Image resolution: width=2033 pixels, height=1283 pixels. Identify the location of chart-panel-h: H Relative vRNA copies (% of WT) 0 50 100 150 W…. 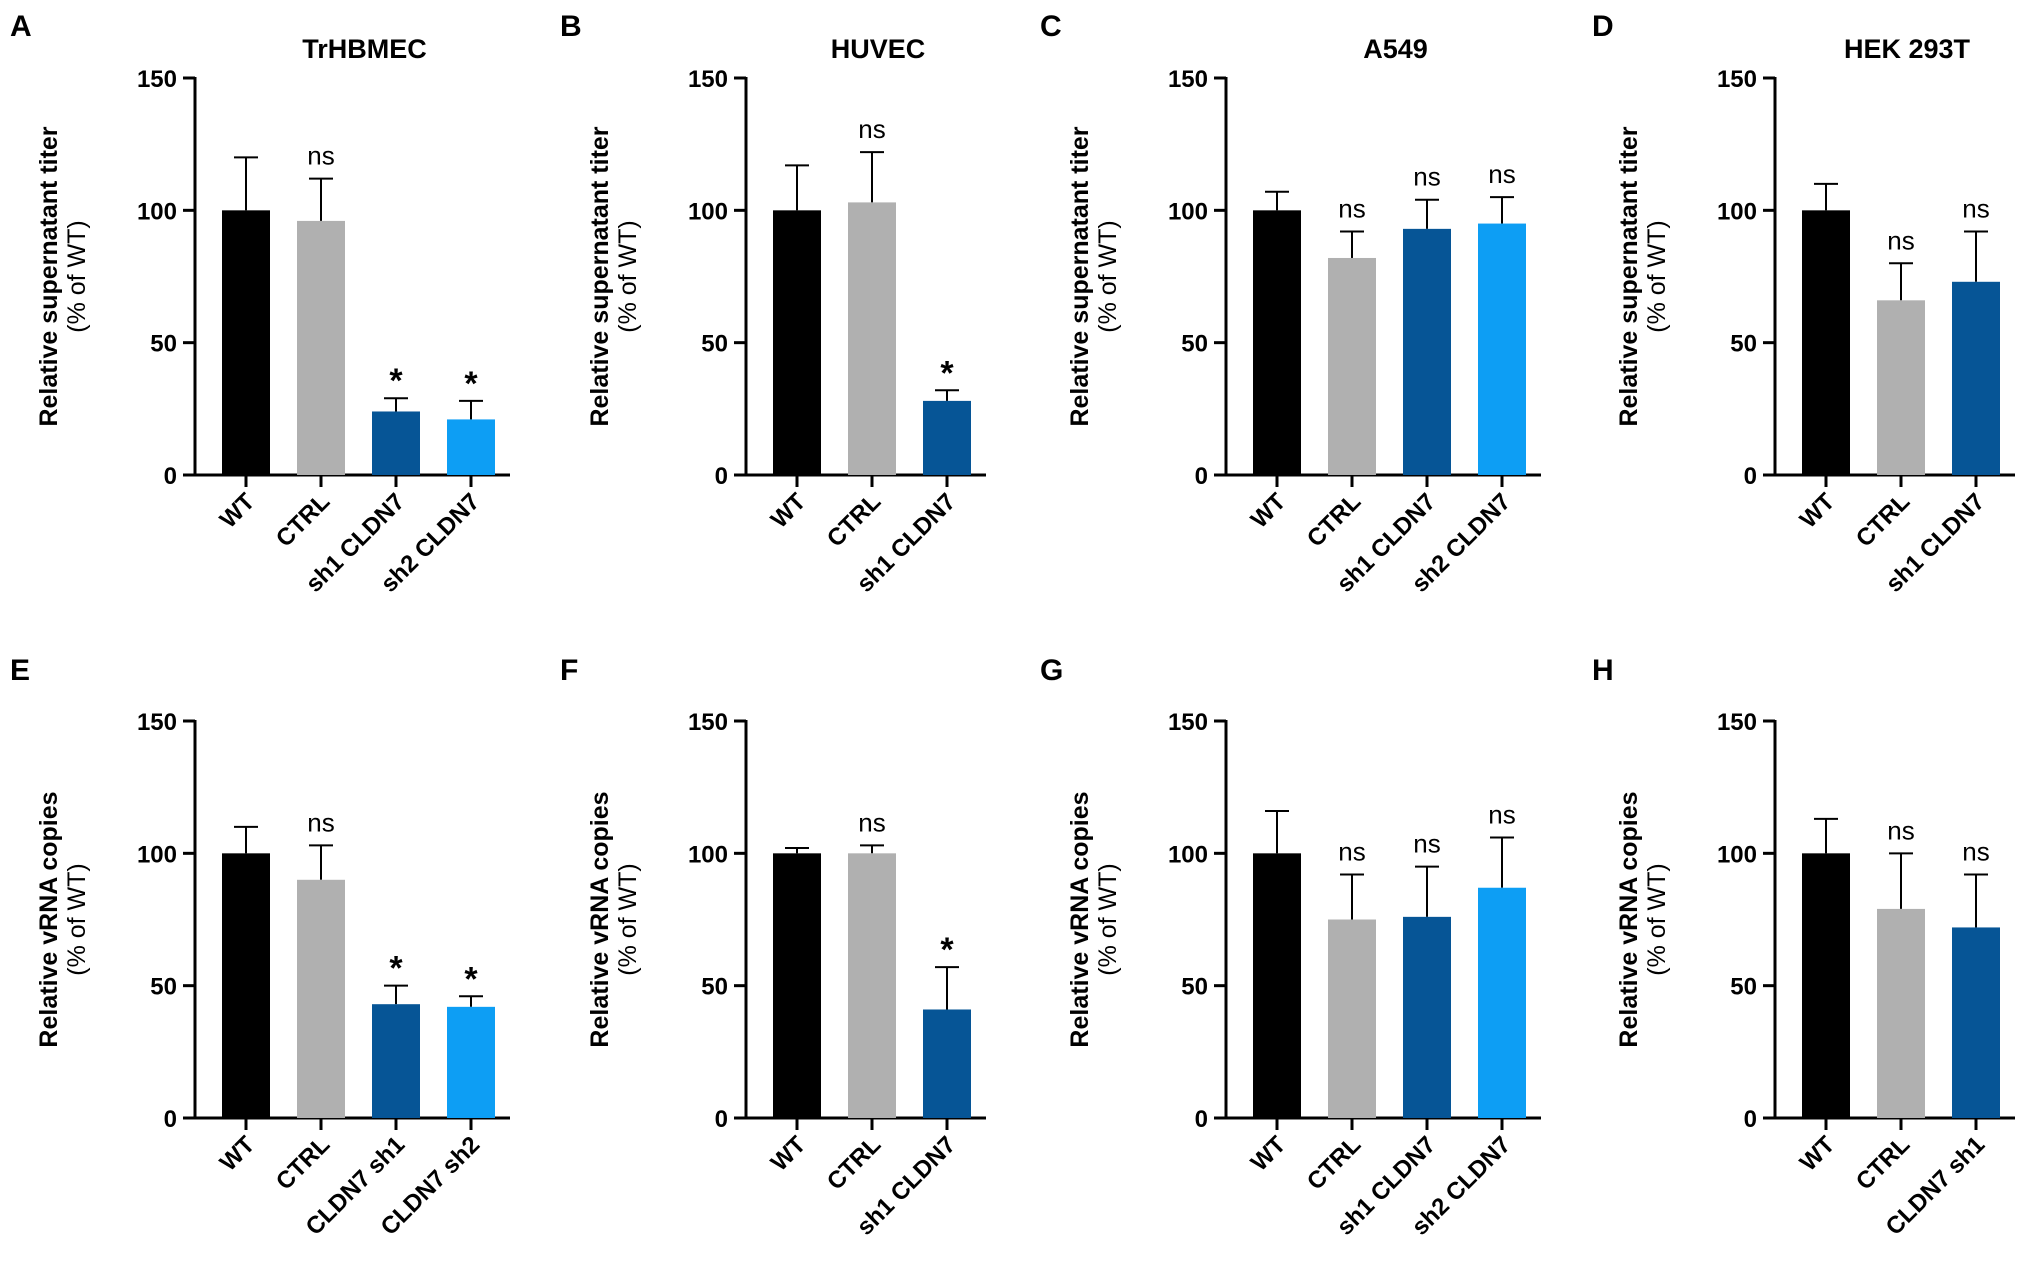
(1803, 947).